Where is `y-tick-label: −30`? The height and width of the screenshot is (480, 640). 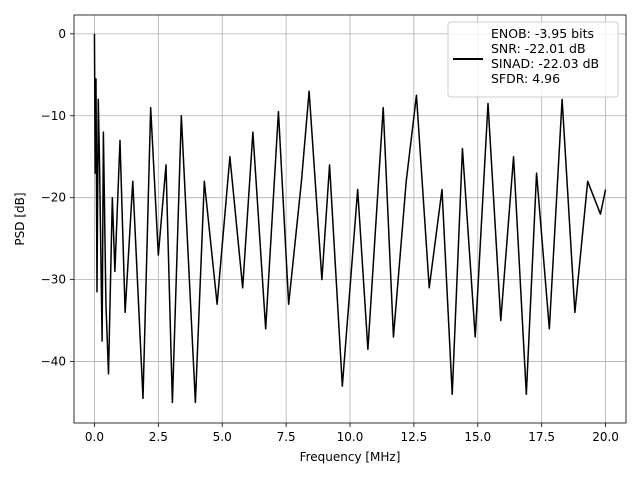 y-tick-label: −30 is located at coordinates (53, 280).